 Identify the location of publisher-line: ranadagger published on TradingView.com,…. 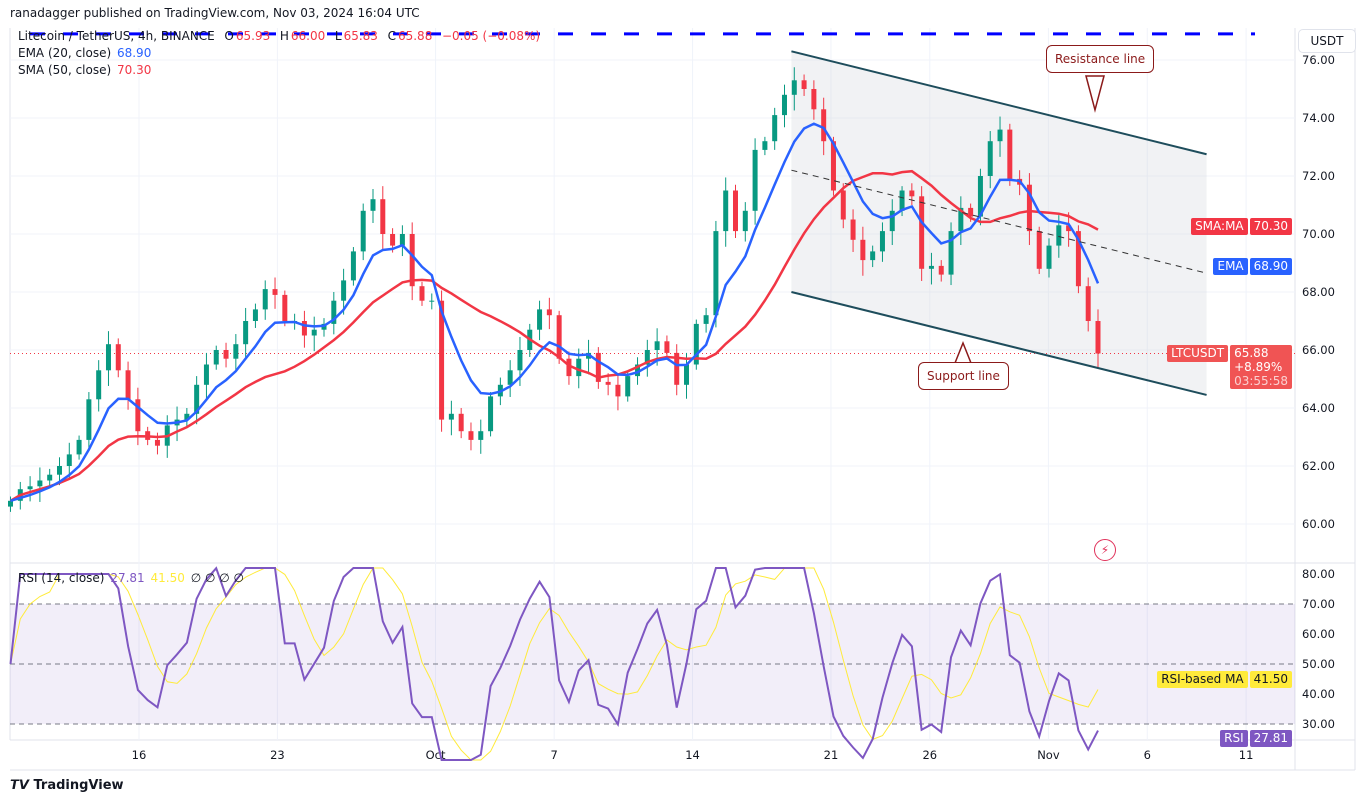
(215, 13).